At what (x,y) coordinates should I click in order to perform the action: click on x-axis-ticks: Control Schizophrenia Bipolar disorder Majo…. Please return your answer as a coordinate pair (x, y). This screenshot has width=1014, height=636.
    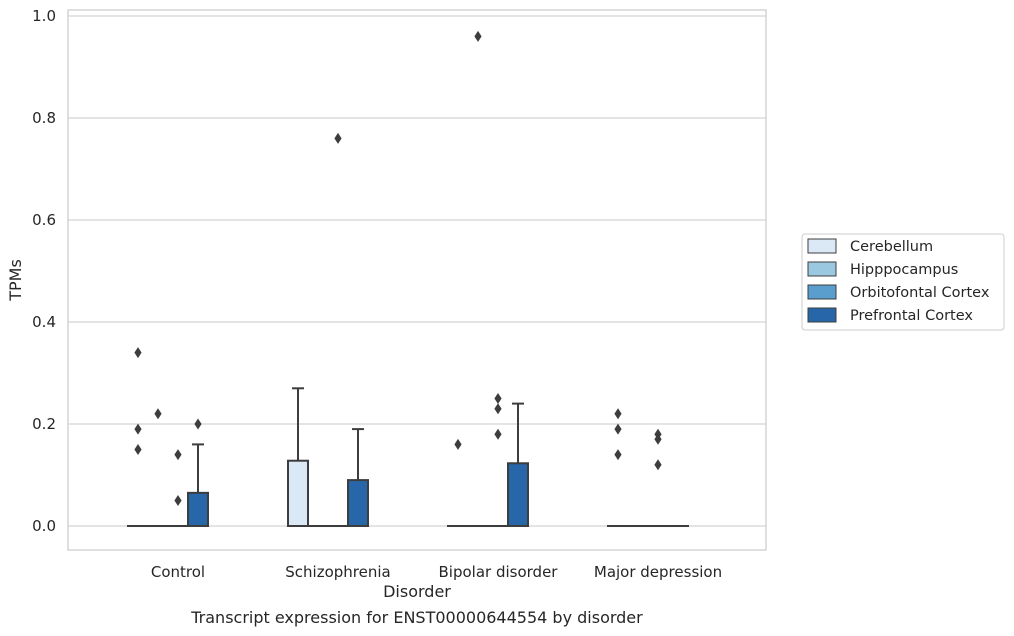
    Looking at the image, I should click on (436, 572).